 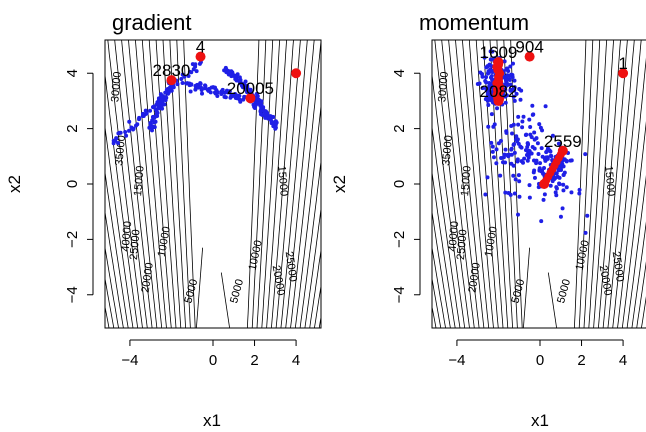 What do you see at coordinates (296, 360) in the screenshot?
I see `x-tick-label: 4` at bounding box center [296, 360].